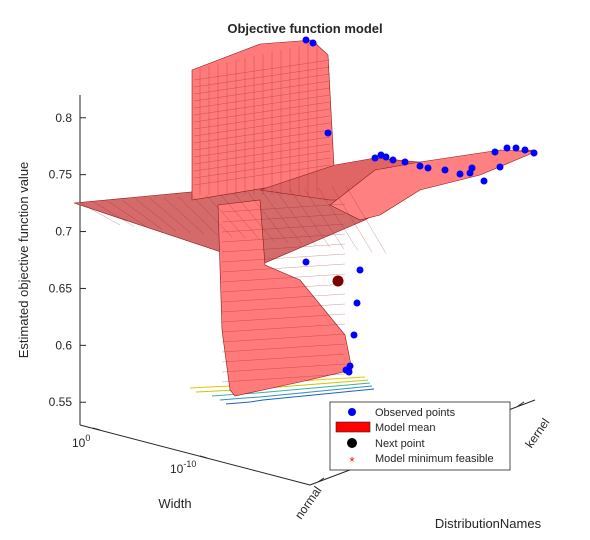 The height and width of the screenshot is (540, 590). I want to click on x-ticks: 100 10-10, so click(140, 451).